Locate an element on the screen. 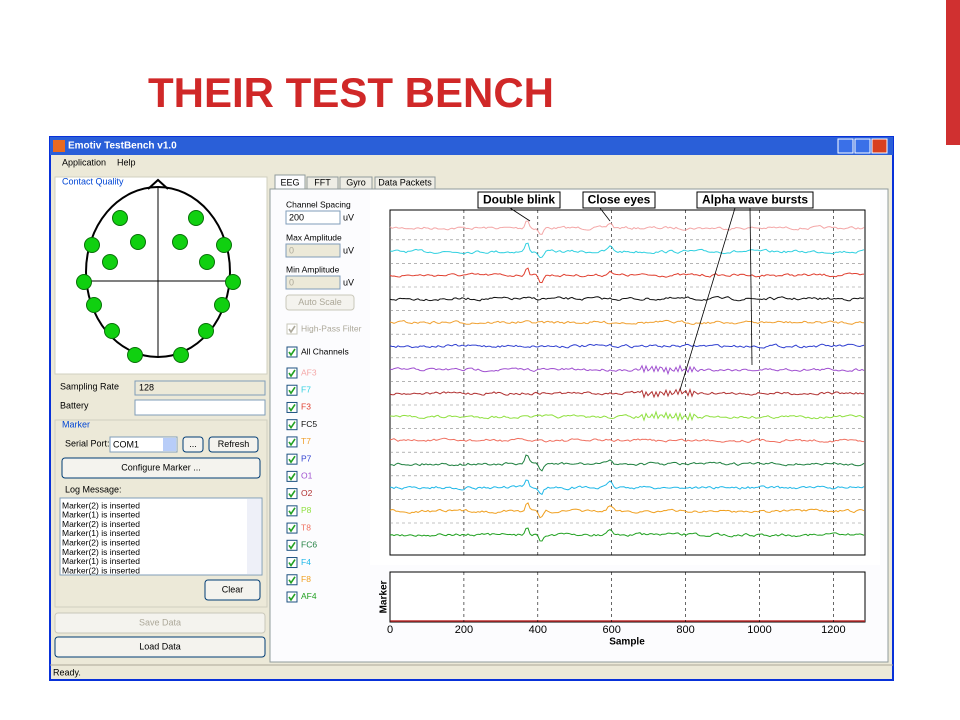 This screenshot has height=720, width=960. nose is located at coordinates (158, 184).